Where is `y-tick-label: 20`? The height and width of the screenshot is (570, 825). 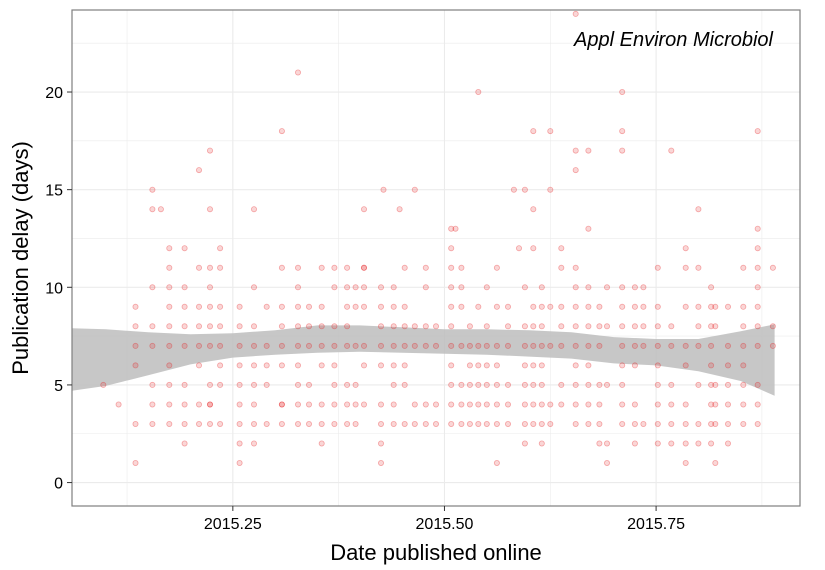 y-tick-label: 20 is located at coordinates (54, 93).